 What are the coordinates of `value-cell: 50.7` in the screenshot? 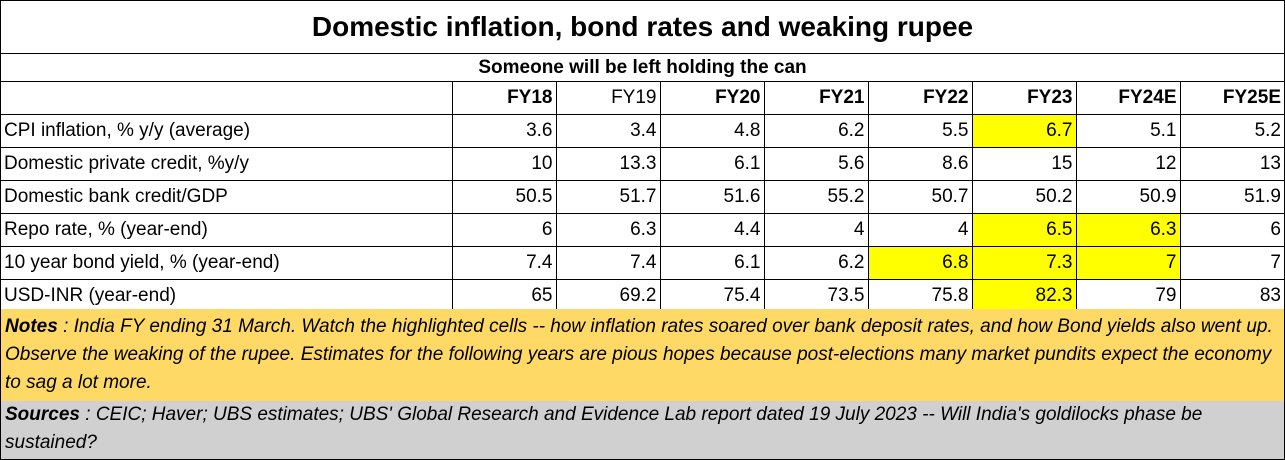 It's located at (920, 197).